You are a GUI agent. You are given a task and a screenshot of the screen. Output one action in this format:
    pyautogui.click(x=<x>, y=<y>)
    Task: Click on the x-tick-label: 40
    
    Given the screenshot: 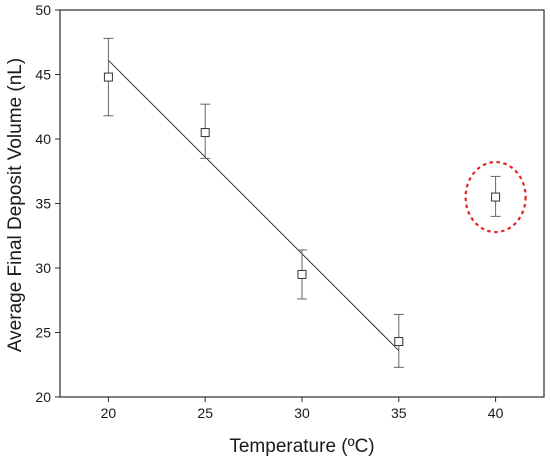 What is the action you would take?
    pyautogui.click(x=496, y=413)
    